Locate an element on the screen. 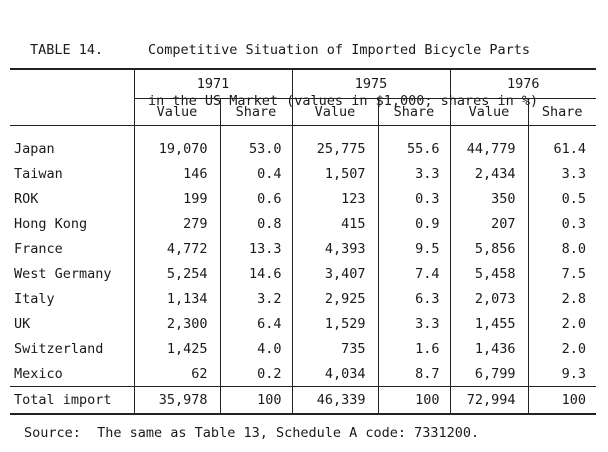 The width and height of the screenshot is (608, 452). value-cell: 2,925 is located at coordinates (334, 298).